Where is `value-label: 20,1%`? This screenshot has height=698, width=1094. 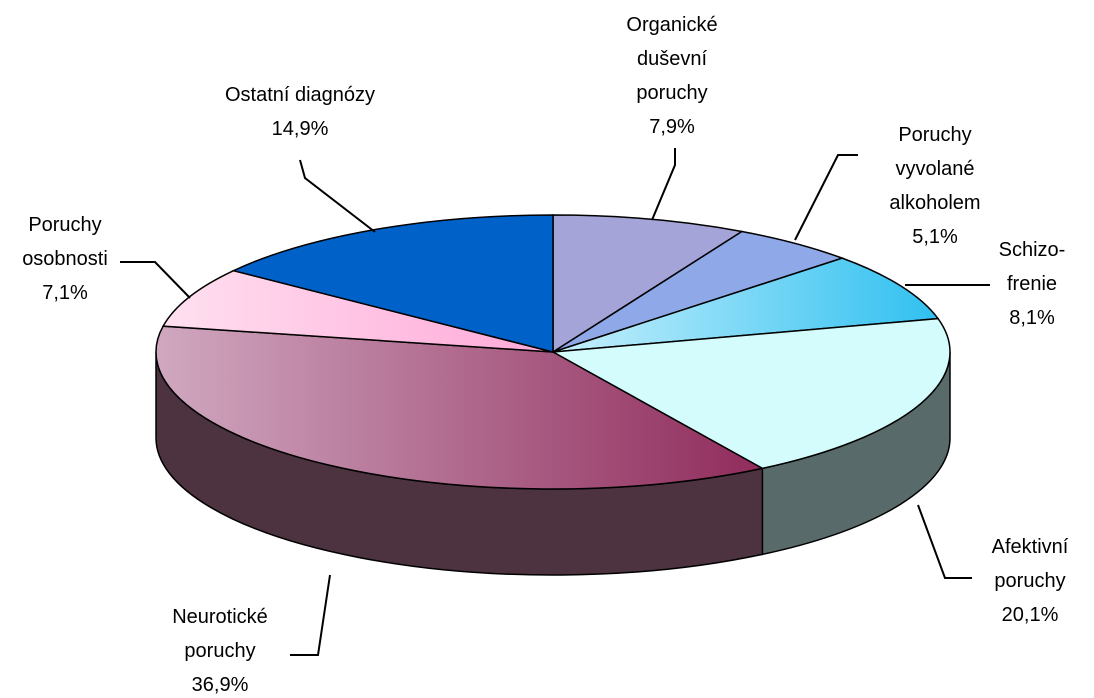
value-label: 20,1% is located at coordinates (1030, 615).